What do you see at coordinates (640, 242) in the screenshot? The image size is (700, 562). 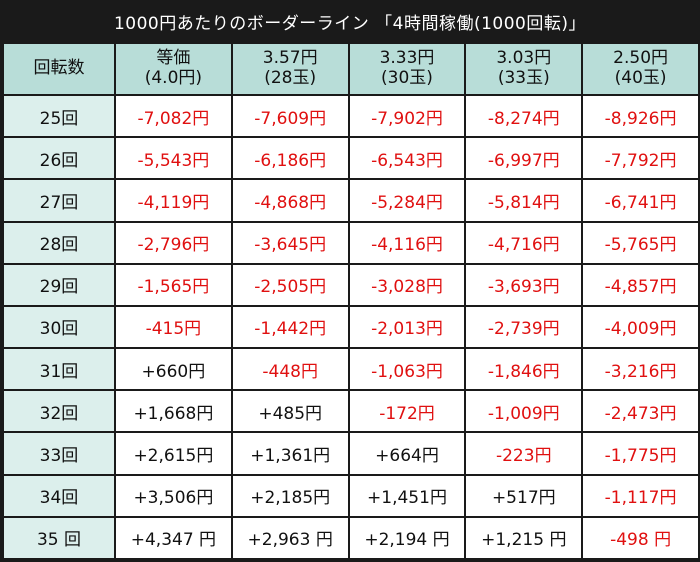 I see `balance-cell: -5,765円` at bounding box center [640, 242].